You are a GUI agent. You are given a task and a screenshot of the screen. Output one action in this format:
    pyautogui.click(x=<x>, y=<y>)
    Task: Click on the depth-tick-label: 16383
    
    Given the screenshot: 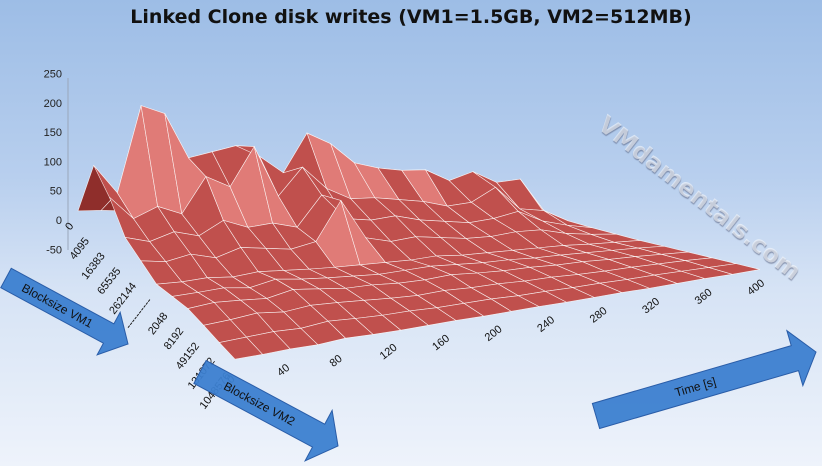 What is the action you would take?
    pyautogui.click(x=93, y=265)
    